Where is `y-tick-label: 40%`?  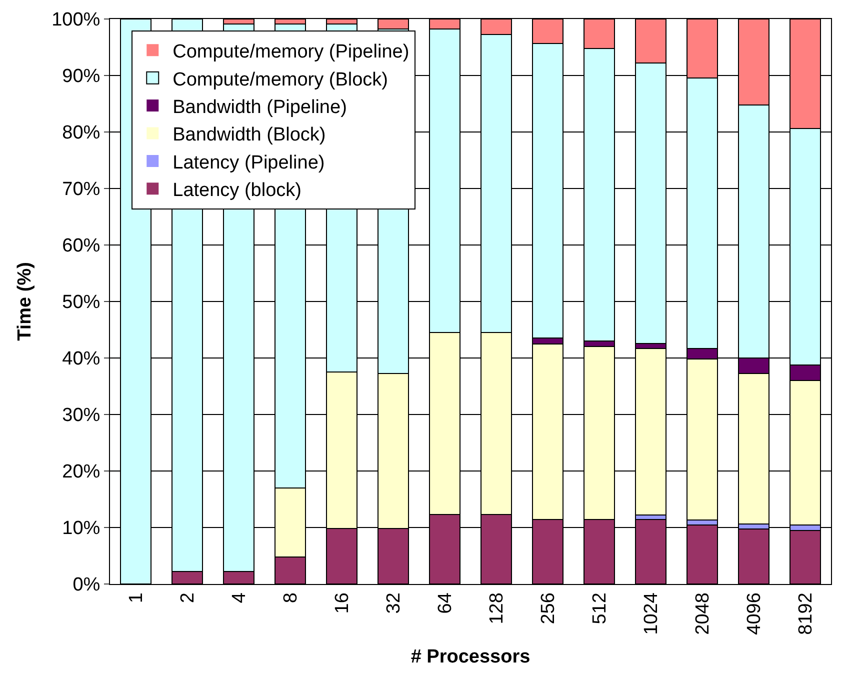
y-tick-label: 40% is located at coordinates (81, 359).